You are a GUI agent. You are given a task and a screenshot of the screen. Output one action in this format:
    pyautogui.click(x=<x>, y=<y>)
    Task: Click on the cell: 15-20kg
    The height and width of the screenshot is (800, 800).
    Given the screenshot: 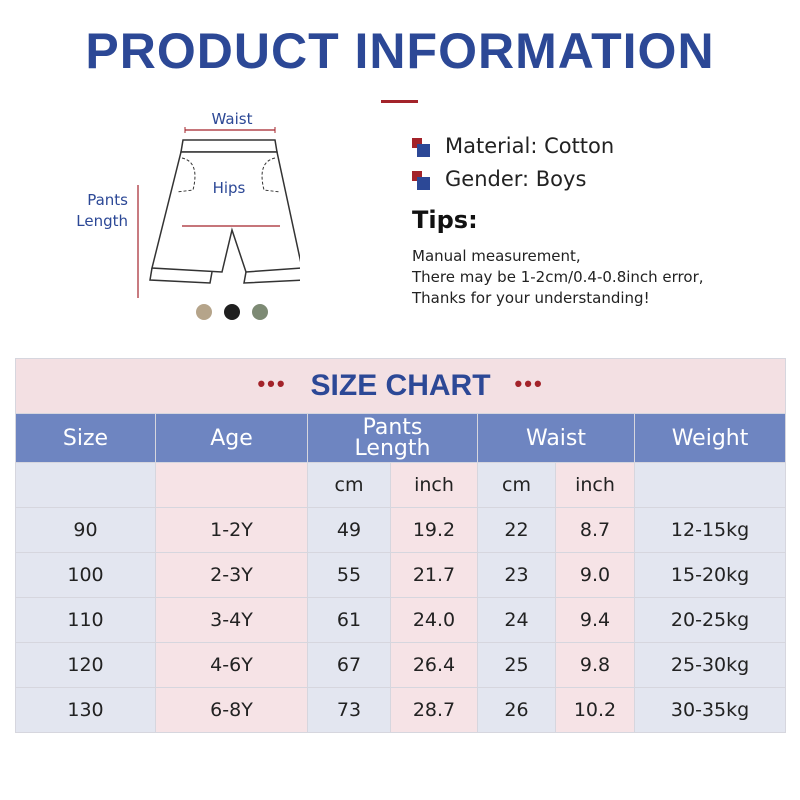 What is the action you would take?
    pyautogui.click(x=710, y=575)
    